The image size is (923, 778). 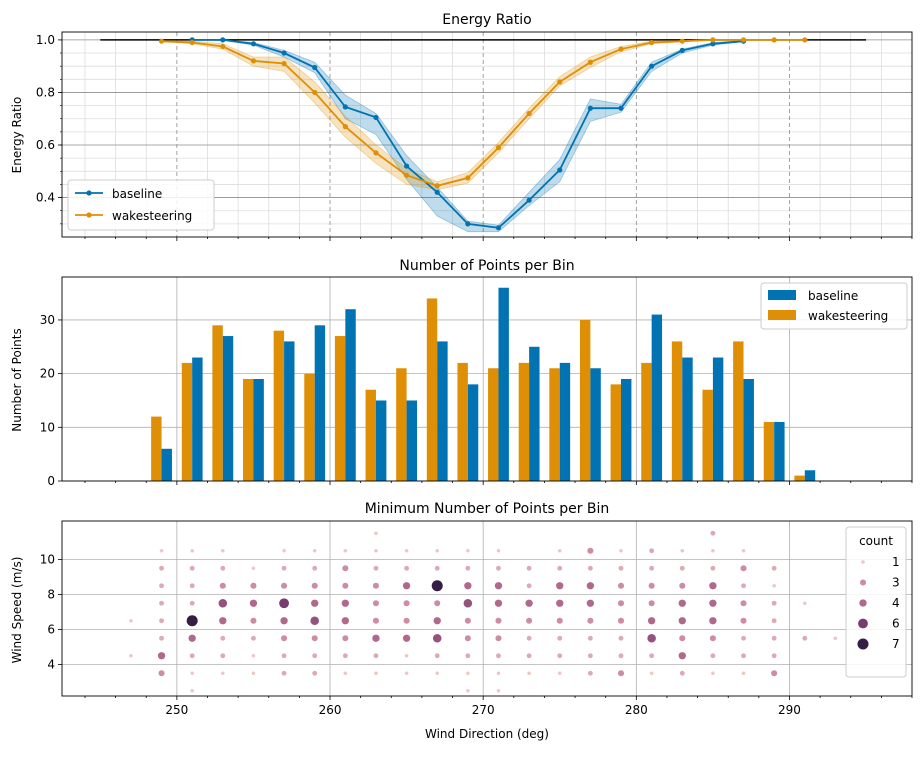 What do you see at coordinates (863, 582) in the screenshot?
I see `count-legend-marker` at bounding box center [863, 582].